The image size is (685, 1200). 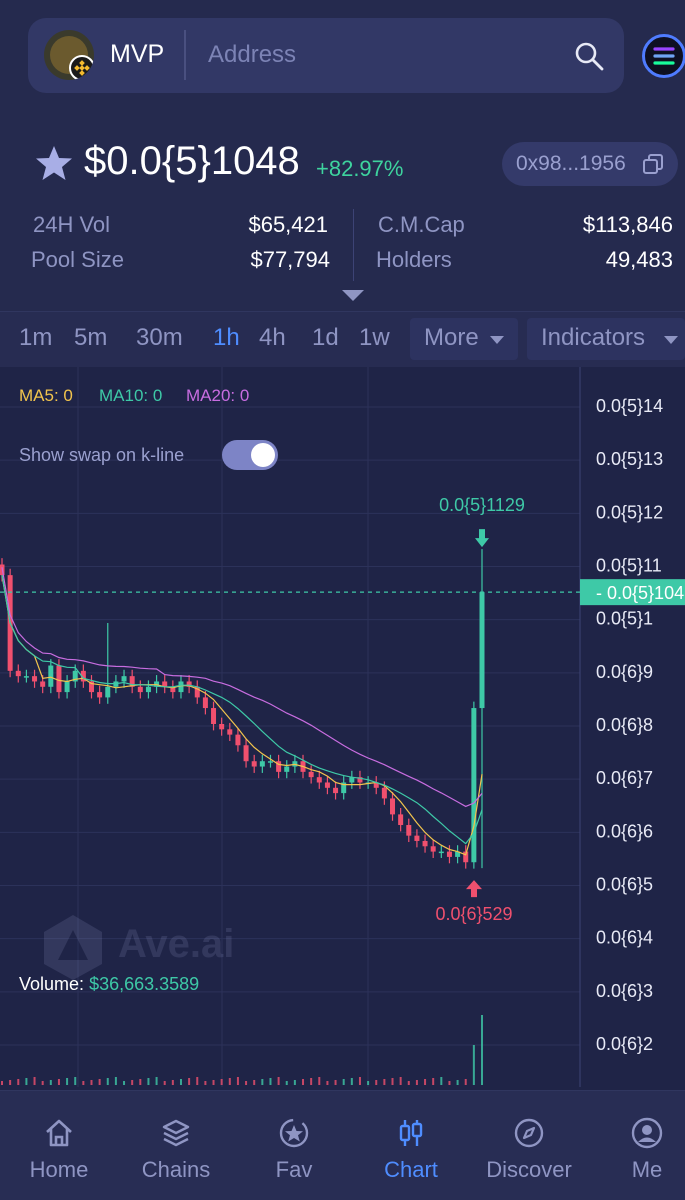 What do you see at coordinates (59, 1169) in the screenshot?
I see `nav-home-label: Home` at bounding box center [59, 1169].